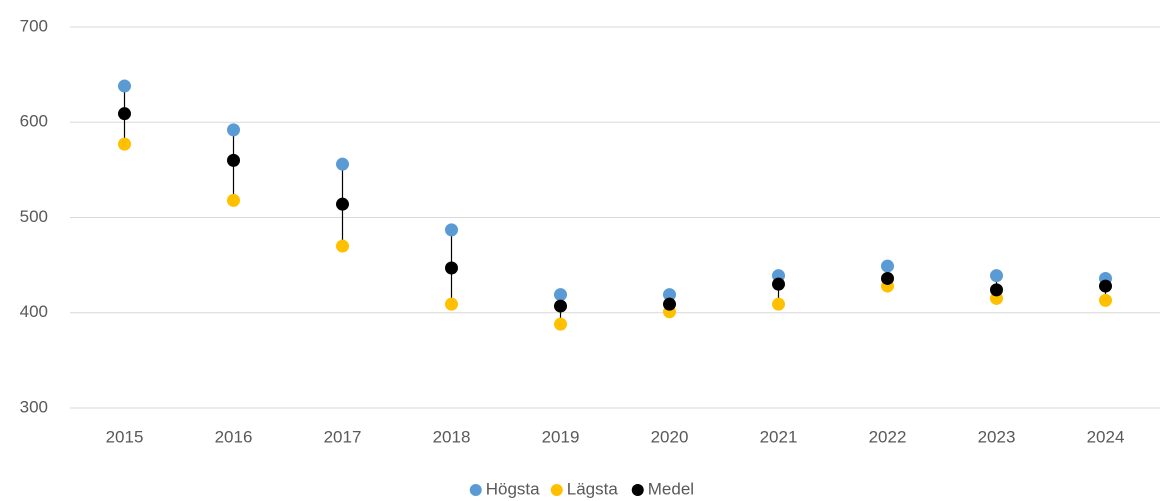 The image size is (1165, 501). Describe the element at coordinates (34, 121) in the screenshot. I see `y-tick-label: 600` at that location.